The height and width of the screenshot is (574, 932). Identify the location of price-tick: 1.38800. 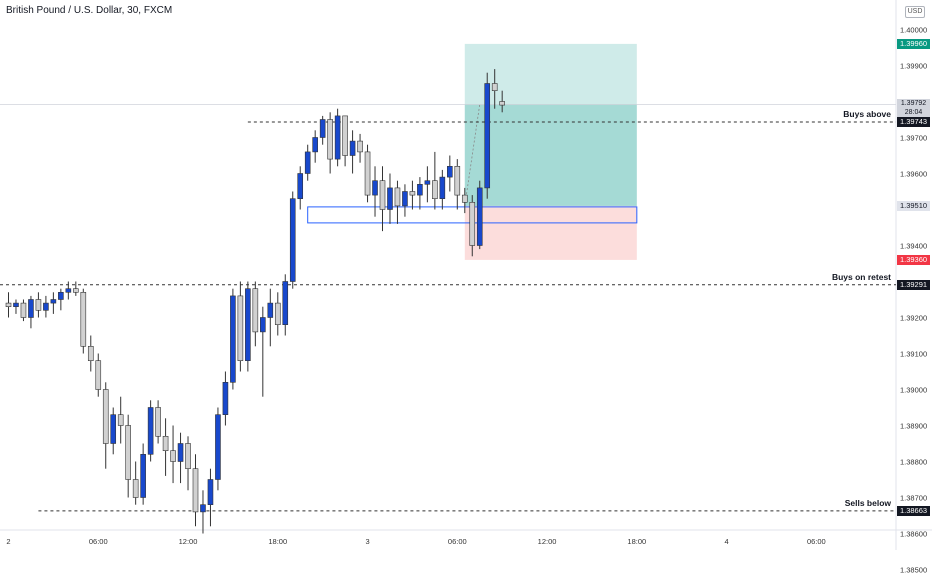
(914, 461).